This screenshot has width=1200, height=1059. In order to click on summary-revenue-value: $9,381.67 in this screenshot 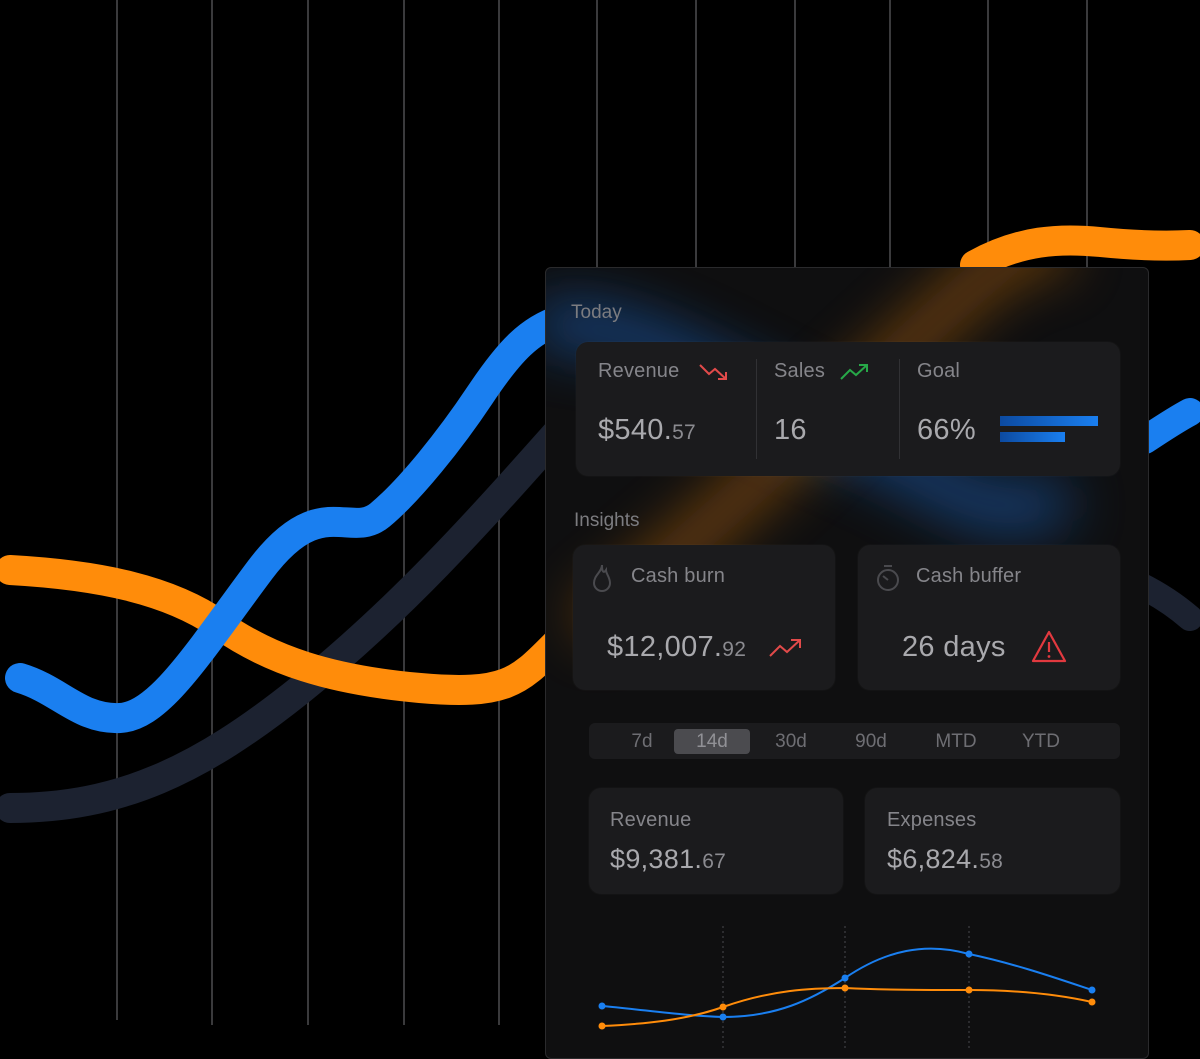, I will do `click(668, 859)`.